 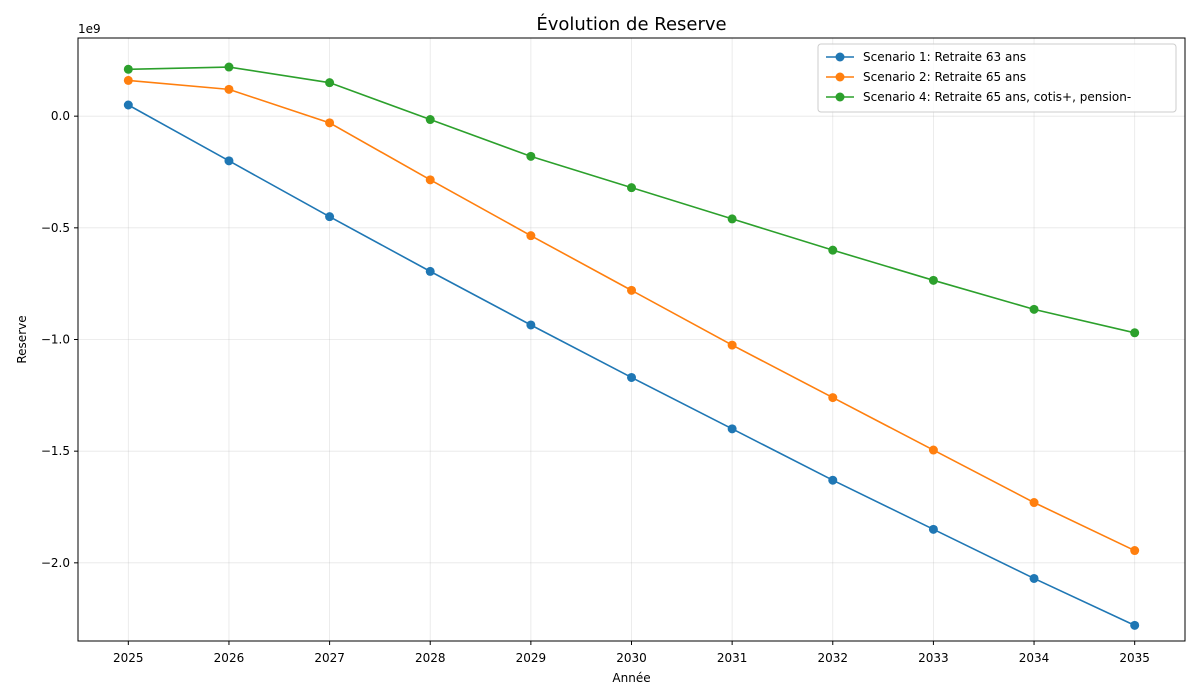 I want to click on x-tick-label: 2025, so click(x=128, y=658).